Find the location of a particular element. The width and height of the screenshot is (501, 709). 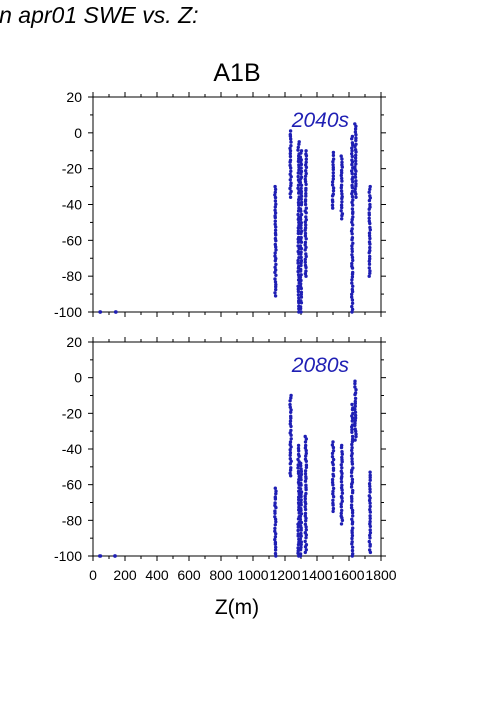

data-points is located at coordinates (235, 218).